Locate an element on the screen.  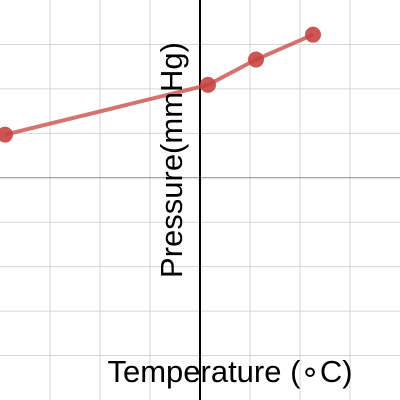
y-axis-label: Pressure(mmHg) is located at coordinates (171, 160).